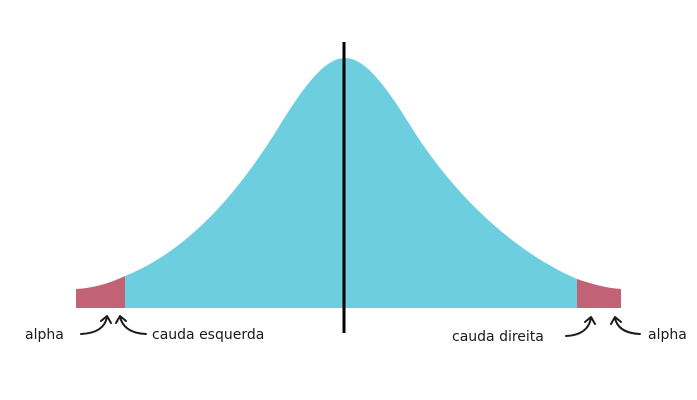 This screenshot has height=400, width=697. I want to click on left-tail-label: cauda esquerda, so click(208, 335).